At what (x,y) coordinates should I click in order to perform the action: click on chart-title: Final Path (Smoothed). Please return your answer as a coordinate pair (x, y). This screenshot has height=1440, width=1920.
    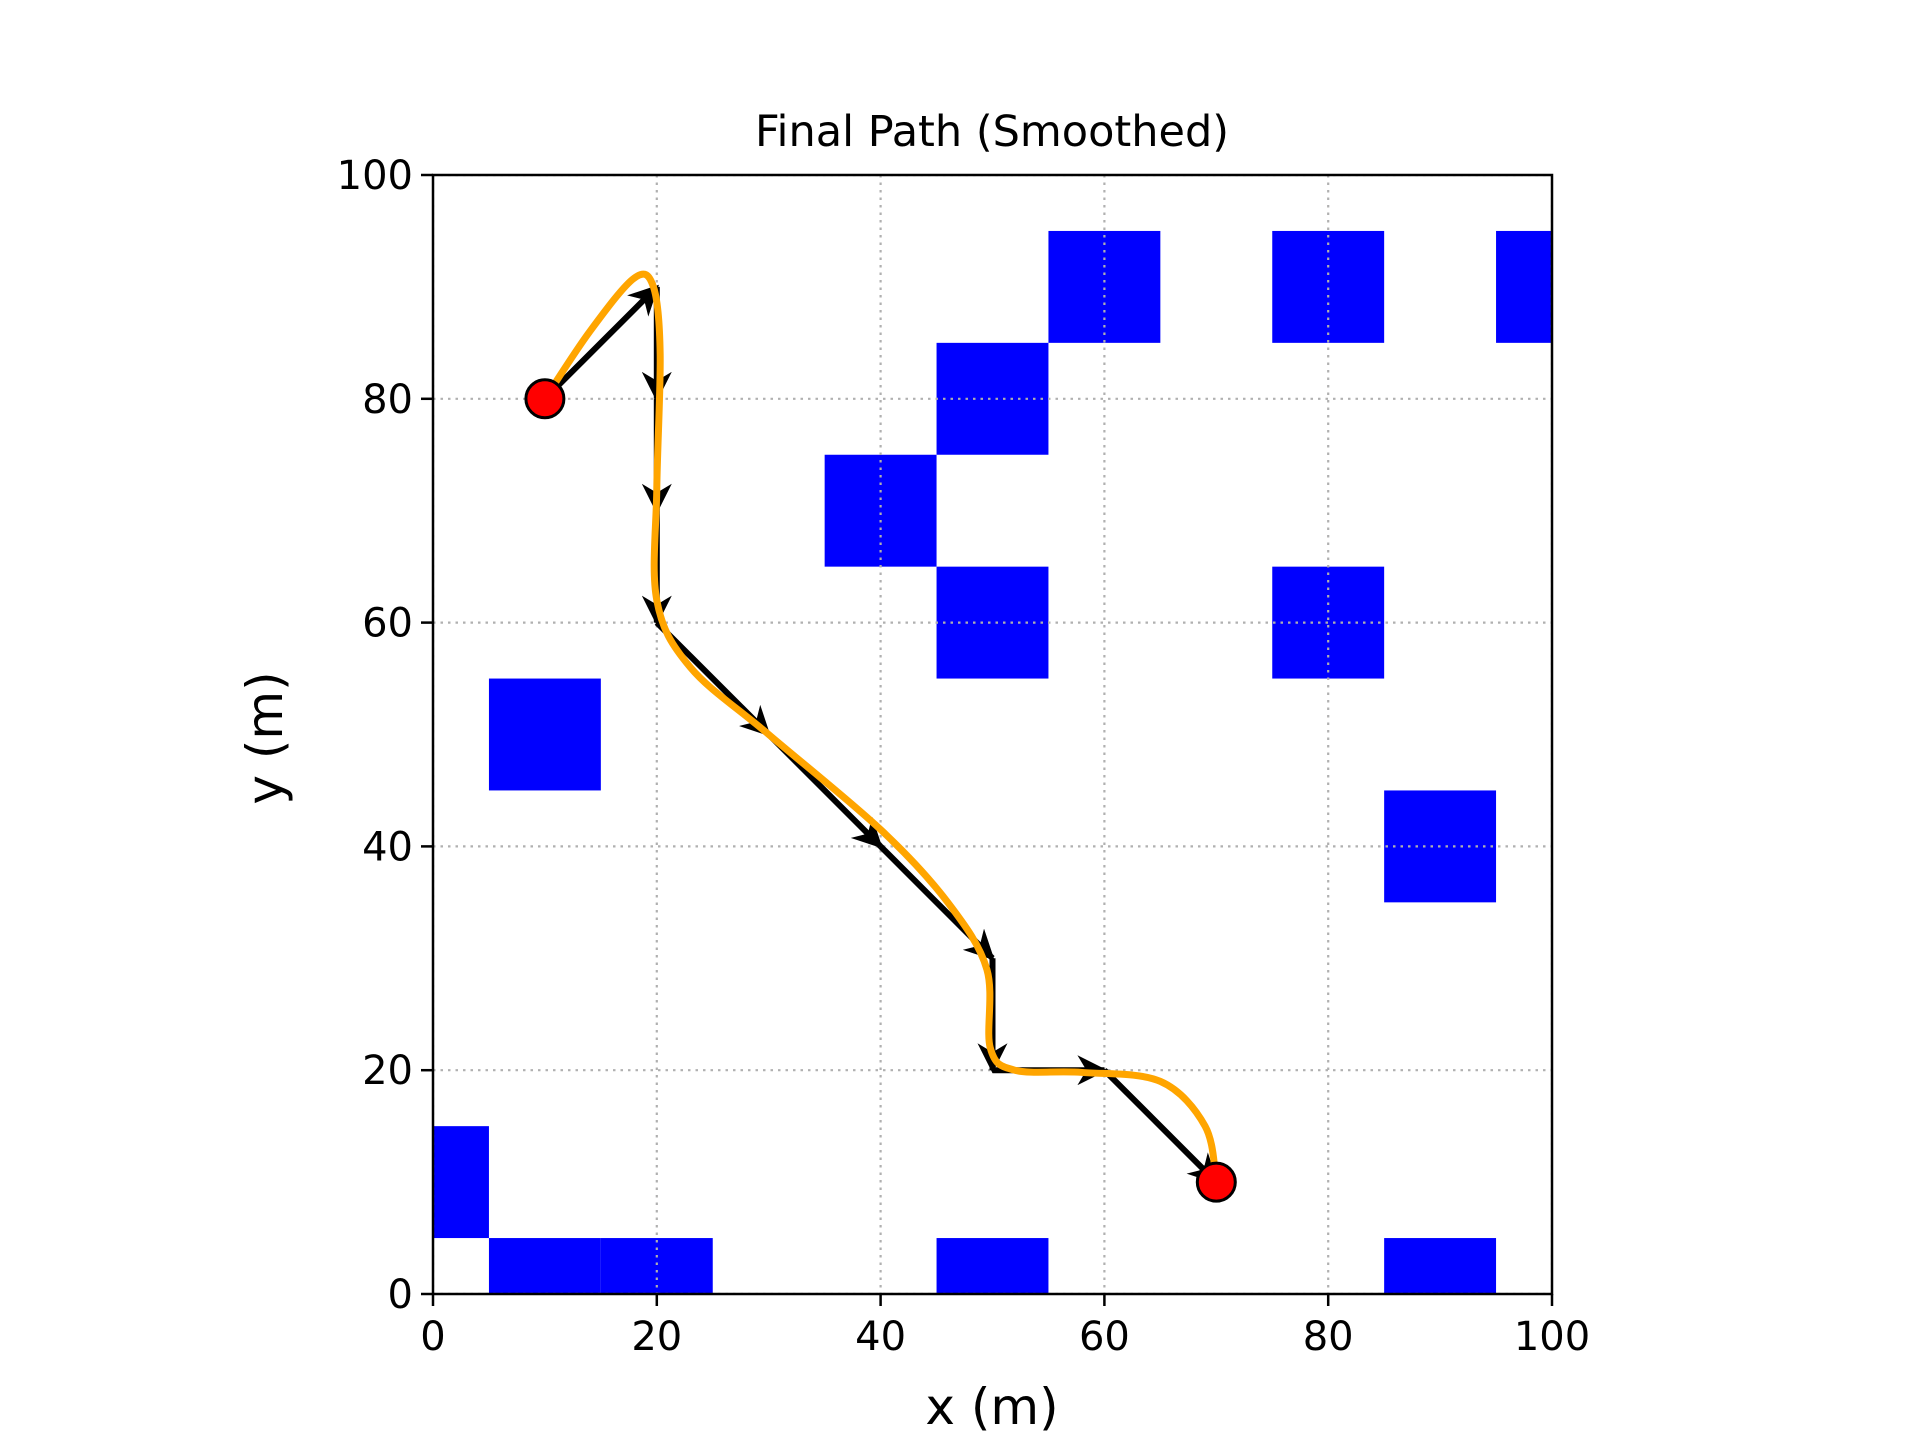
    Looking at the image, I should click on (992, 132).